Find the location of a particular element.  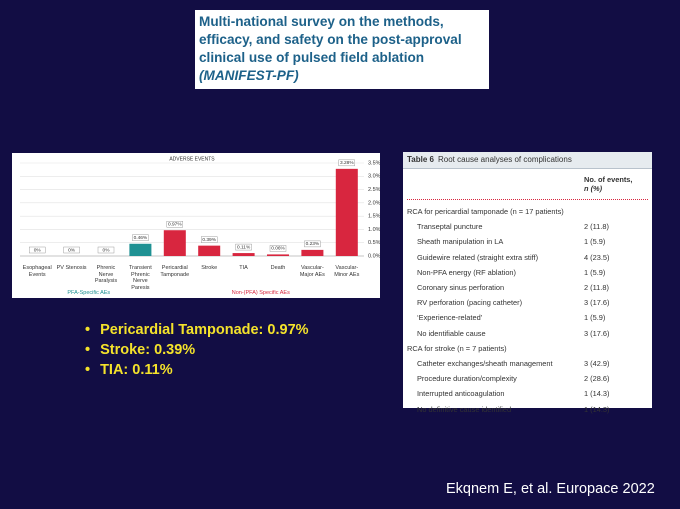

value-label: 0.39% is located at coordinates (209, 240).